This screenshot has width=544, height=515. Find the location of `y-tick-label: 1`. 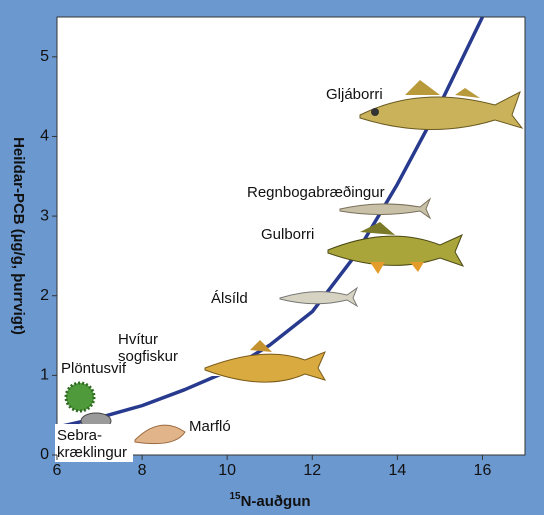

y-tick-label: 1 is located at coordinates (44, 375).